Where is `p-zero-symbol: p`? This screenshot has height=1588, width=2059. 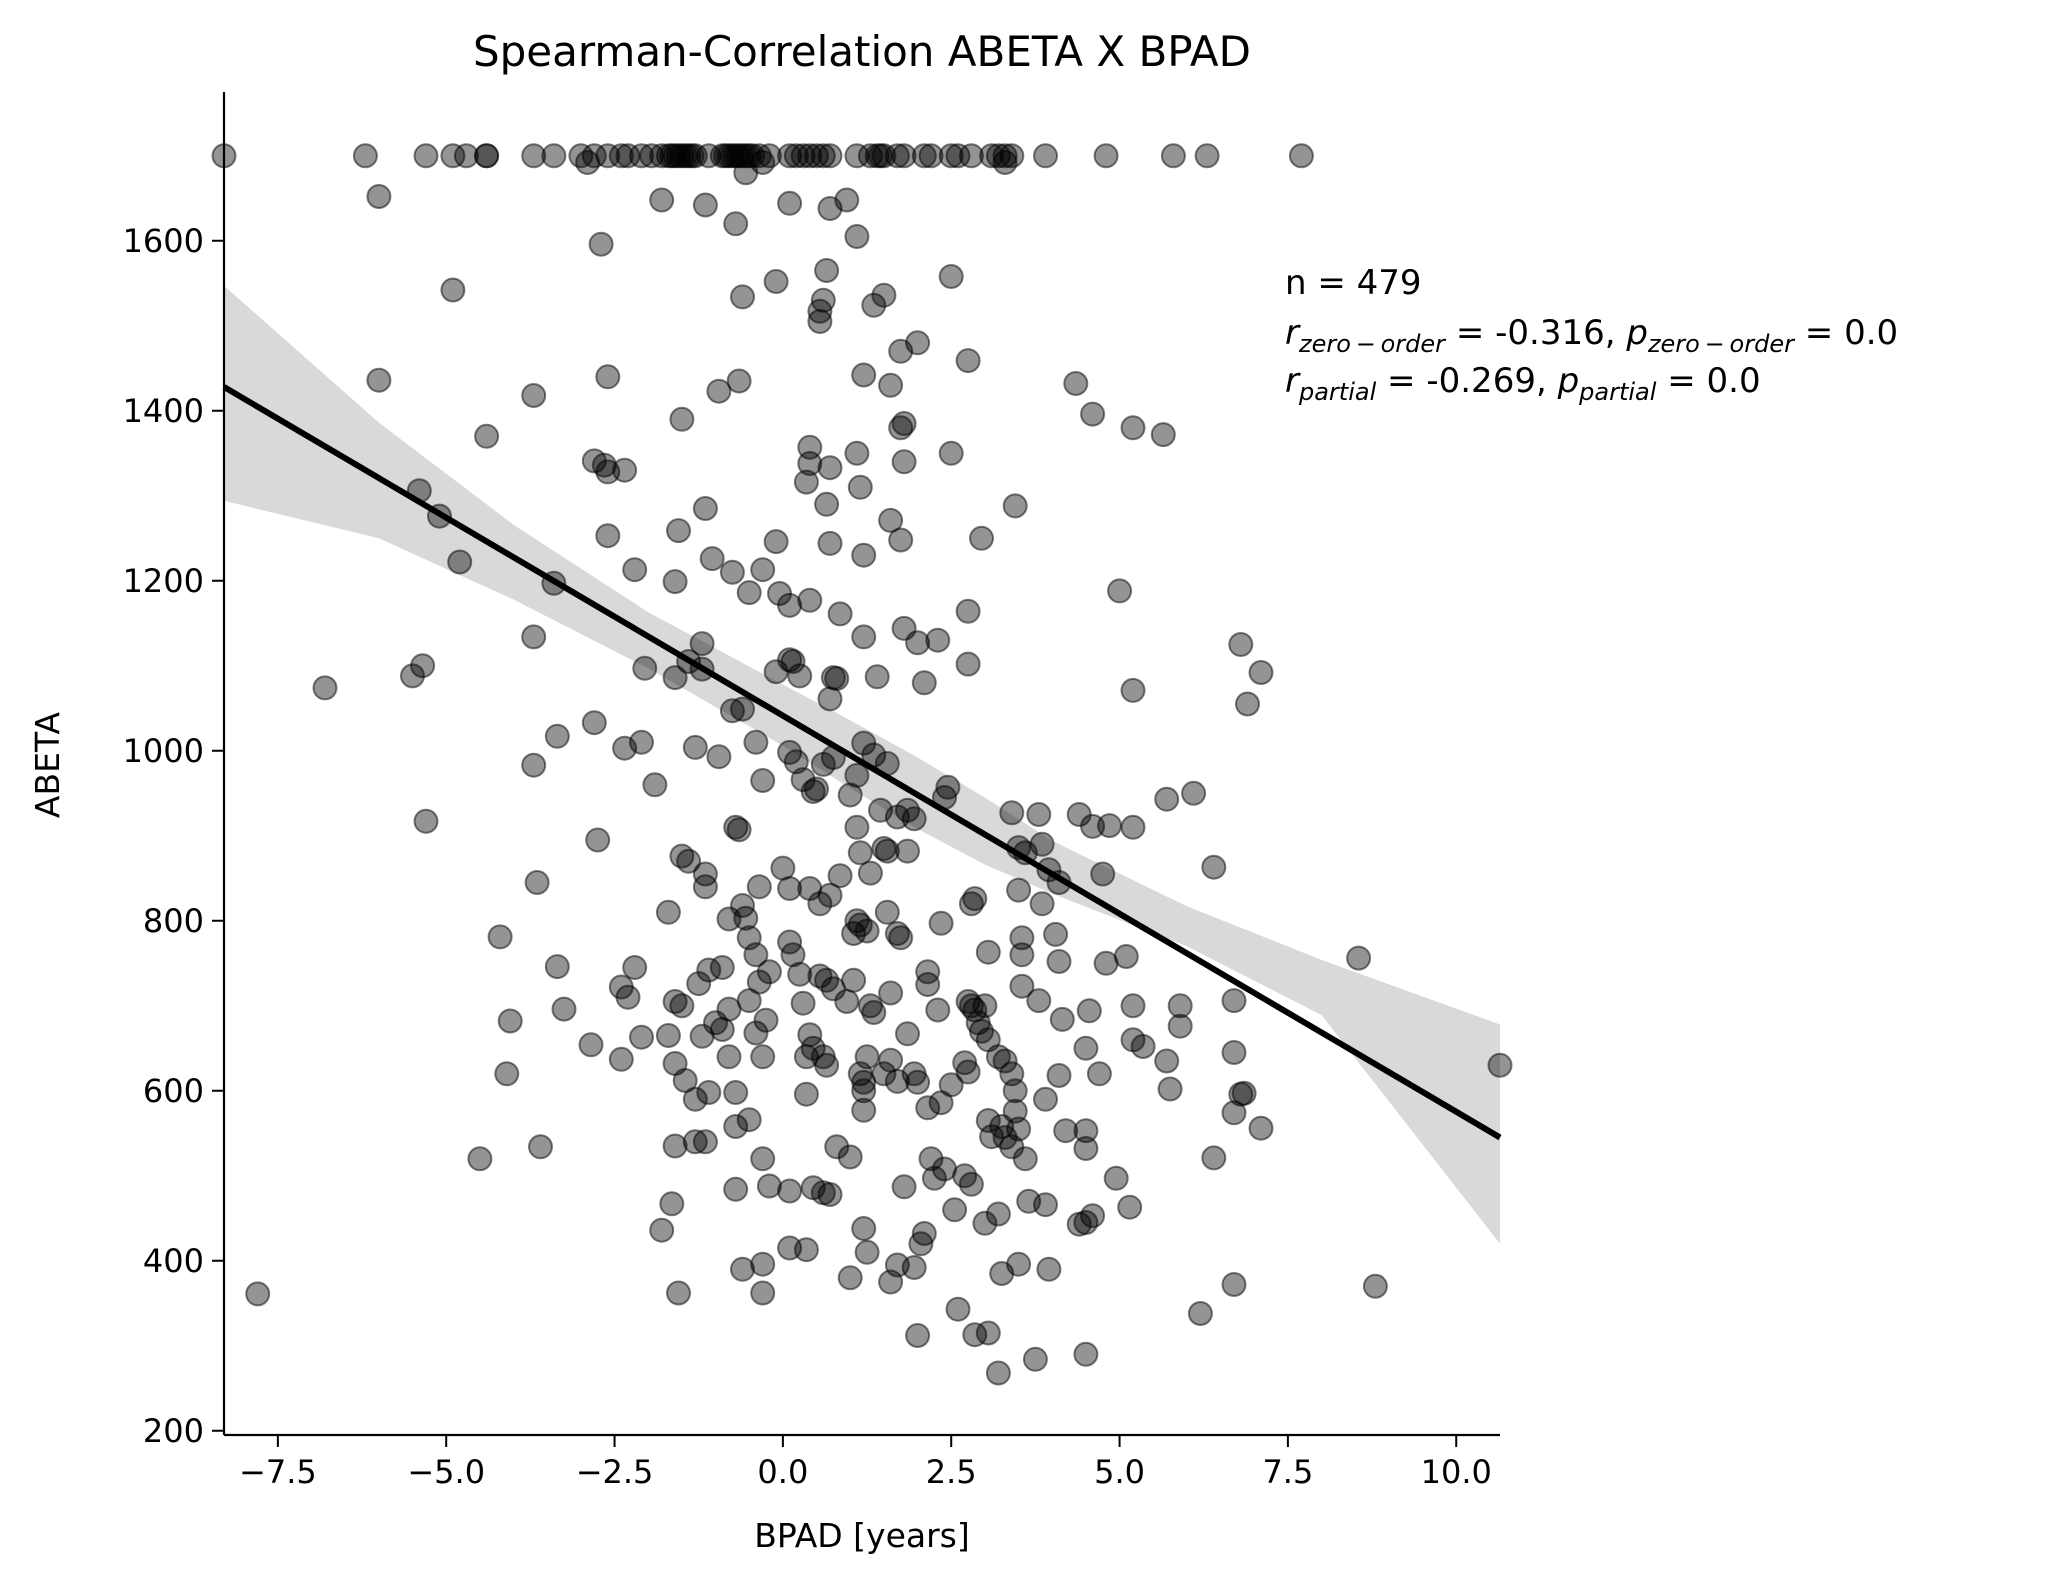
p-zero-symbol: p is located at coordinates (1636, 333).